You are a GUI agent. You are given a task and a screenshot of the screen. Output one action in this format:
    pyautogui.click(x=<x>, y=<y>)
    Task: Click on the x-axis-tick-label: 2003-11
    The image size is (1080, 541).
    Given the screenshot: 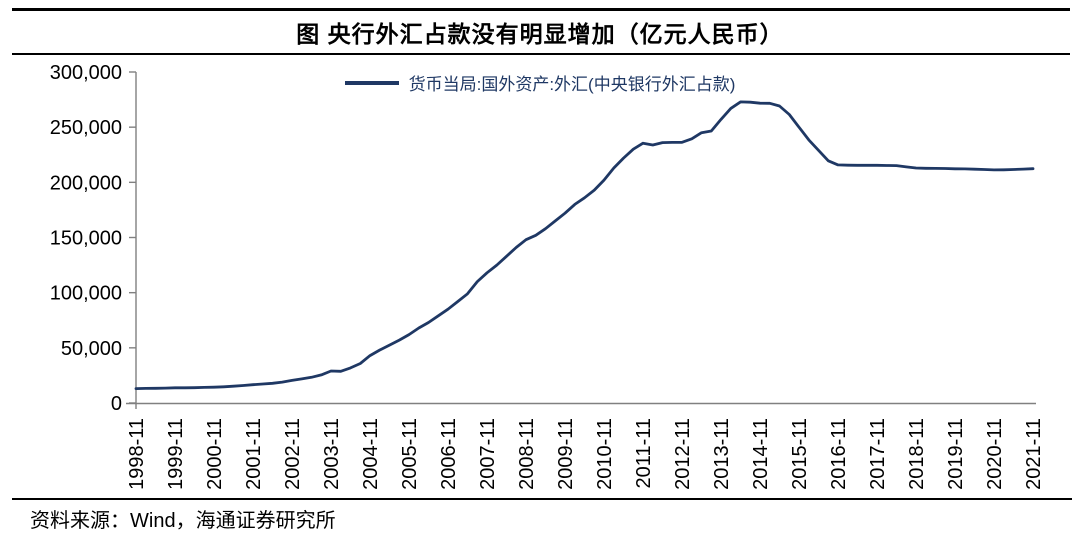 What is the action you would take?
    pyautogui.click(x=332, y=454)
    